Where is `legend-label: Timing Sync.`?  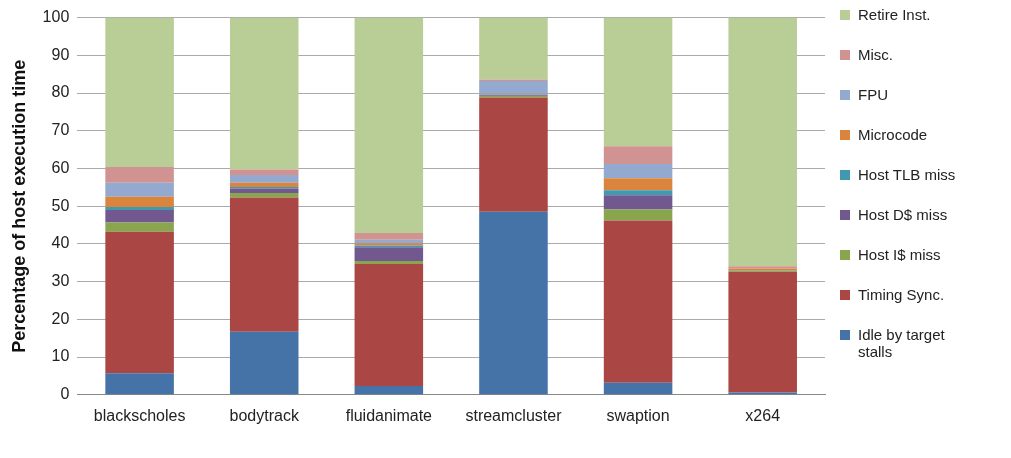 legend-label: Timing Sync. is located at coordinates (901, 294).